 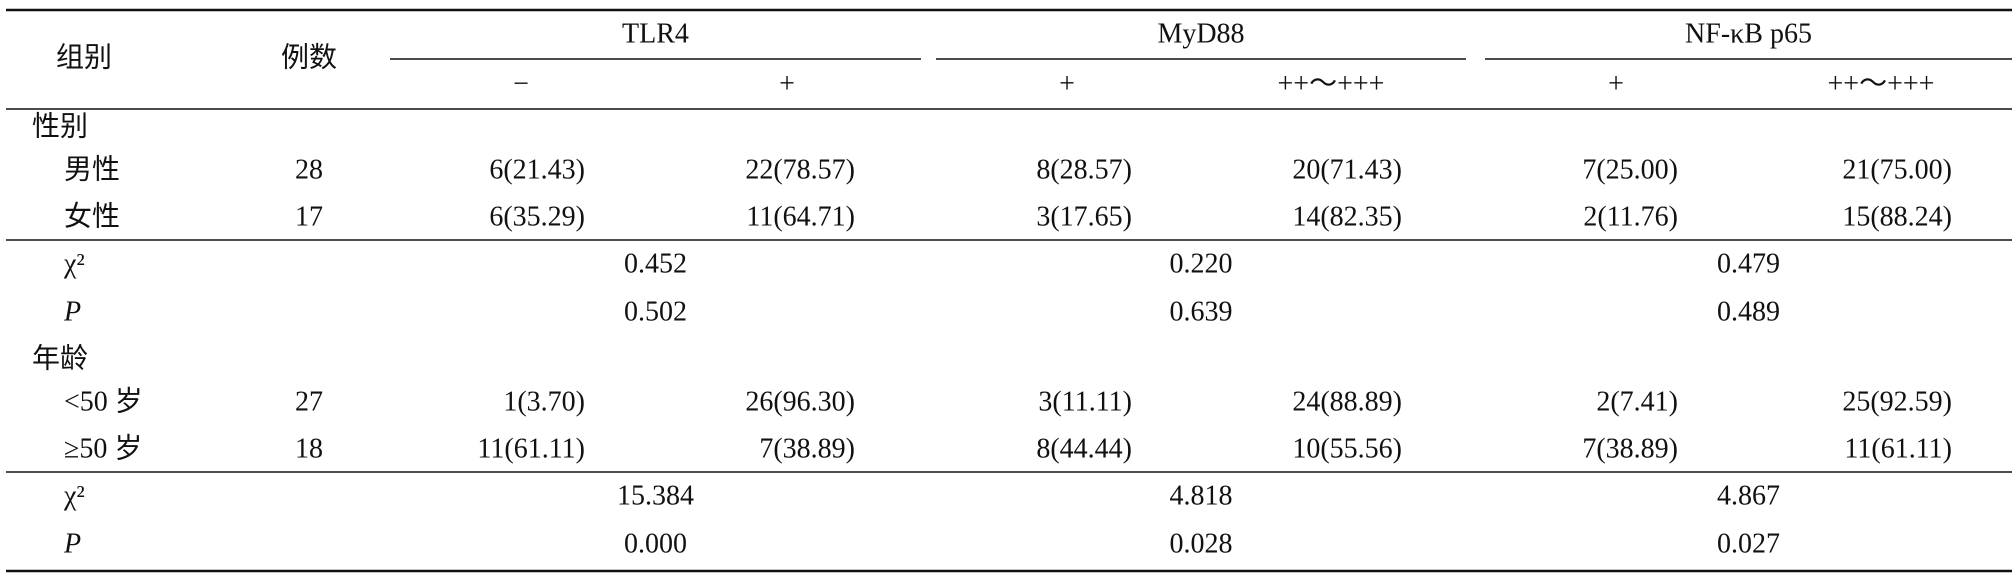 I want to click on stat-value: 0.028, so click(x=1201, y=543).